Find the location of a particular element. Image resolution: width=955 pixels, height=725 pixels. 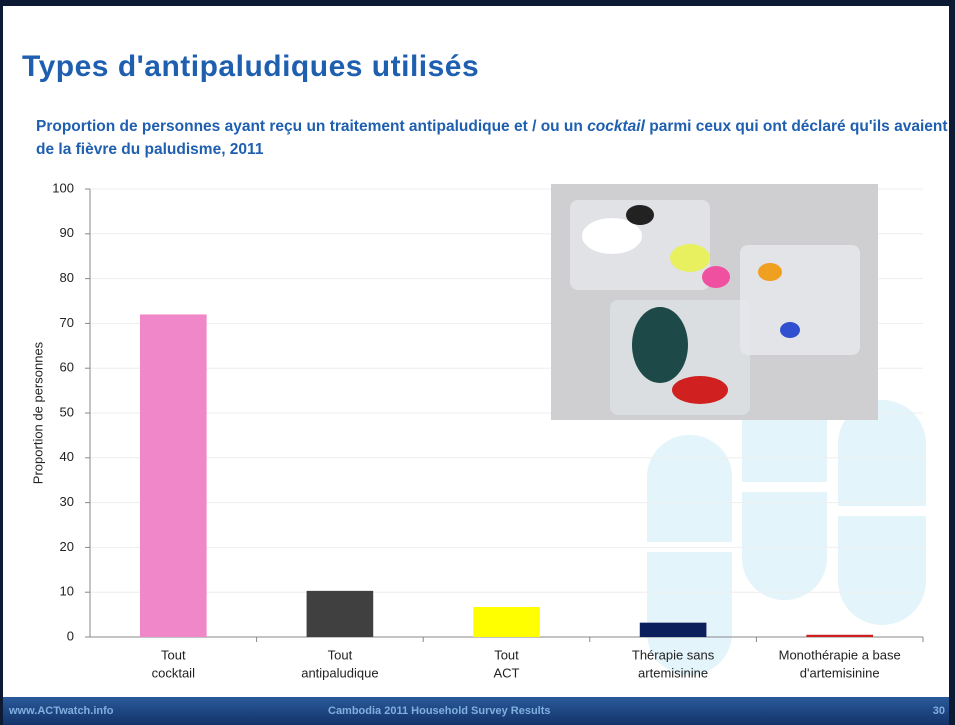

subtitle-italic: cocktail is located at coordinates (616, 126).